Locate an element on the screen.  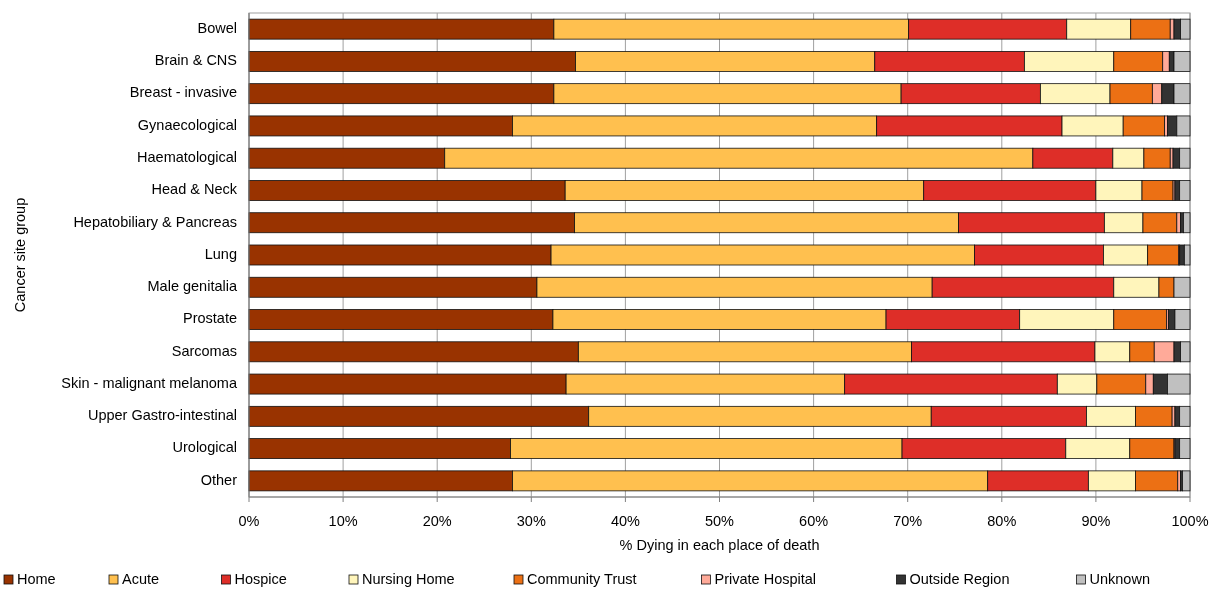
x-tick-label: 60% is located at coordinates (814, 520).